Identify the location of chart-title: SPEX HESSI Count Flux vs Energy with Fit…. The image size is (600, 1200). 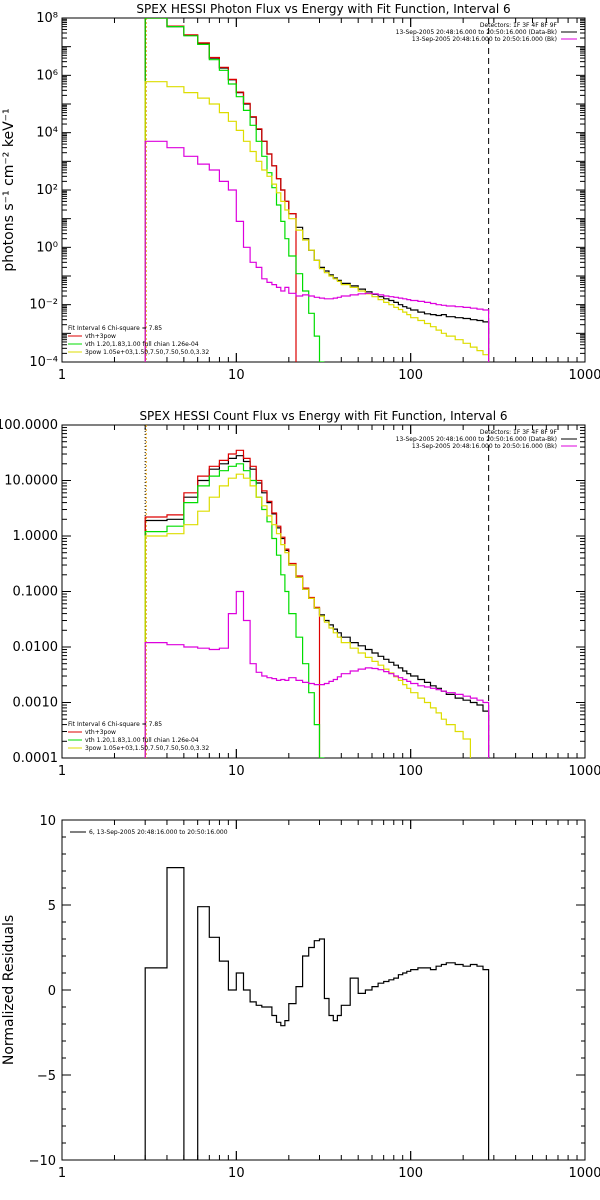
(323, 416).